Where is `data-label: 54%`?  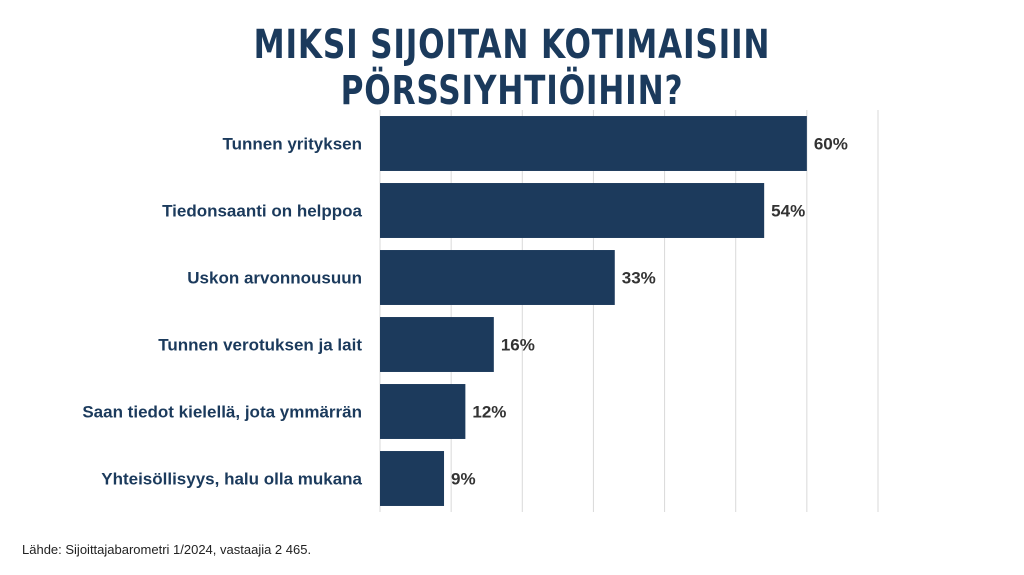 data-label: 54% is located at coordinates (788, 211).